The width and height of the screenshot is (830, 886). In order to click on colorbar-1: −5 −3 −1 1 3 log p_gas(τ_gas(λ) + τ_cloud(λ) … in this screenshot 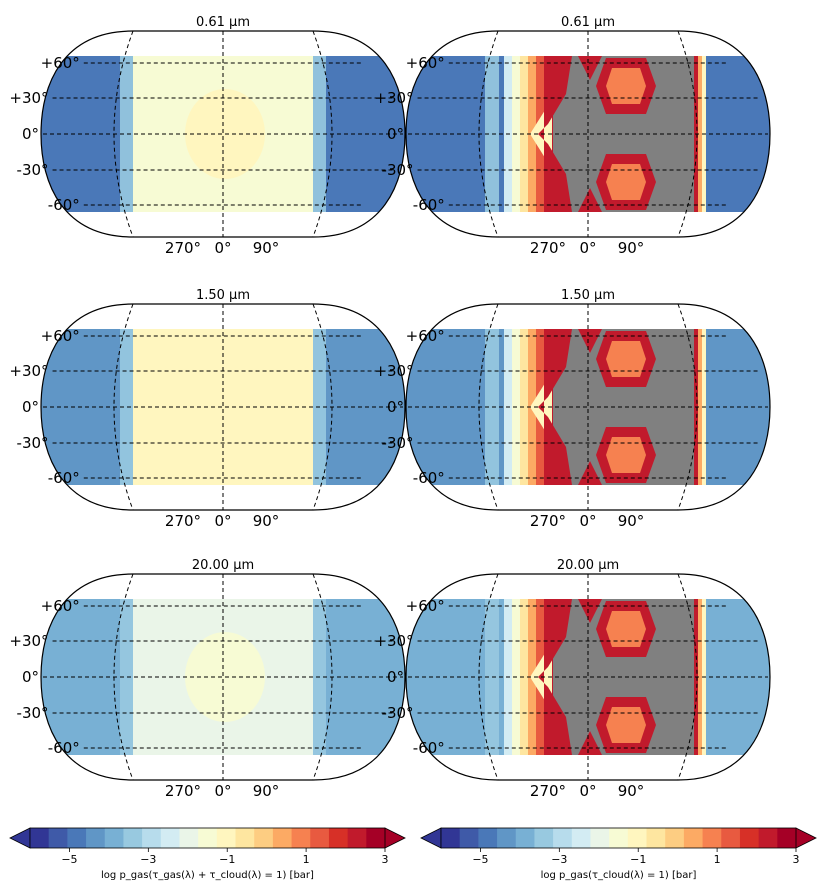, I will do `click(207, 854)`.